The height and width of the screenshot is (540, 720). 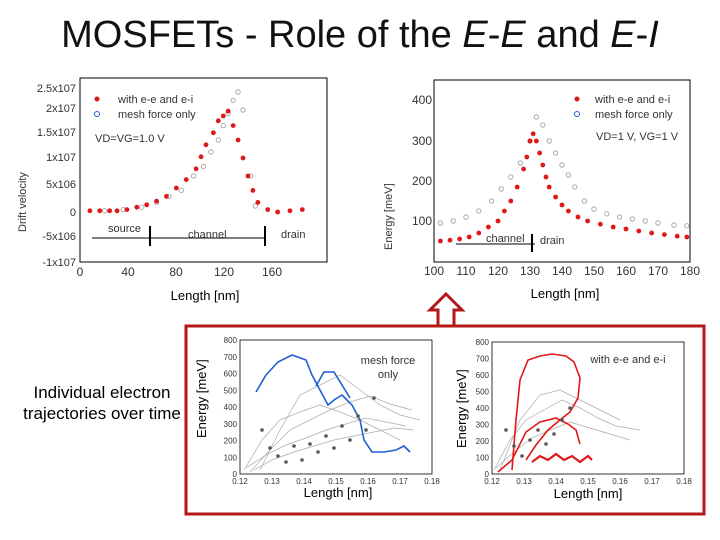 I want to click on inset-y-tick: 500, so click(x=231, y=390).